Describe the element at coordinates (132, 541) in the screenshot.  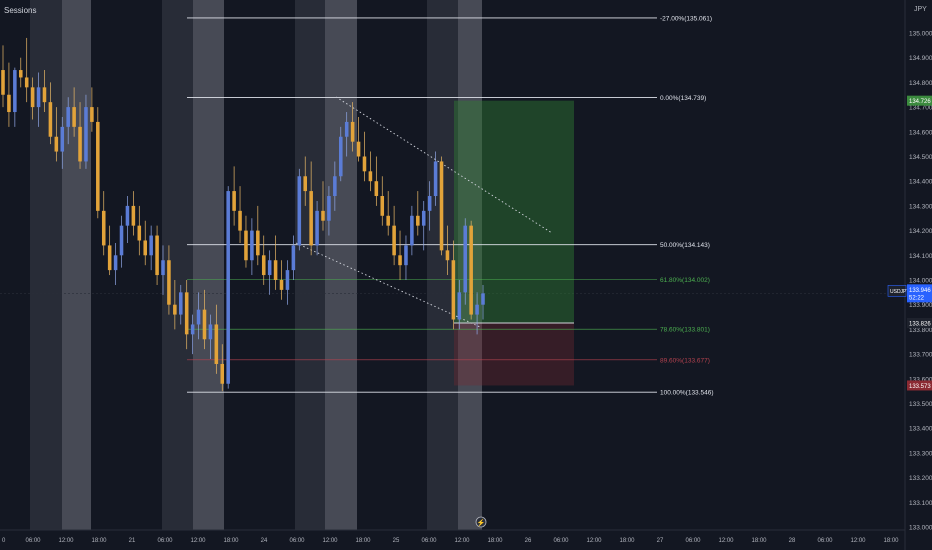
I see `time-axis-label: 21` at that location.